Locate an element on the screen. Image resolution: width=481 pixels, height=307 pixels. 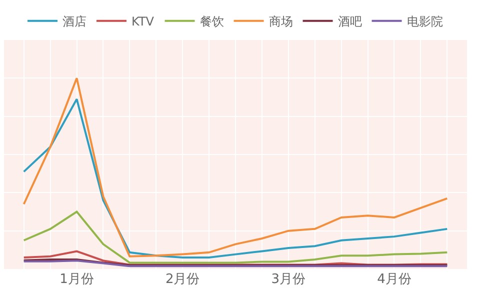
x-tick-label: 4月份 is located at coordinates (394, 279).